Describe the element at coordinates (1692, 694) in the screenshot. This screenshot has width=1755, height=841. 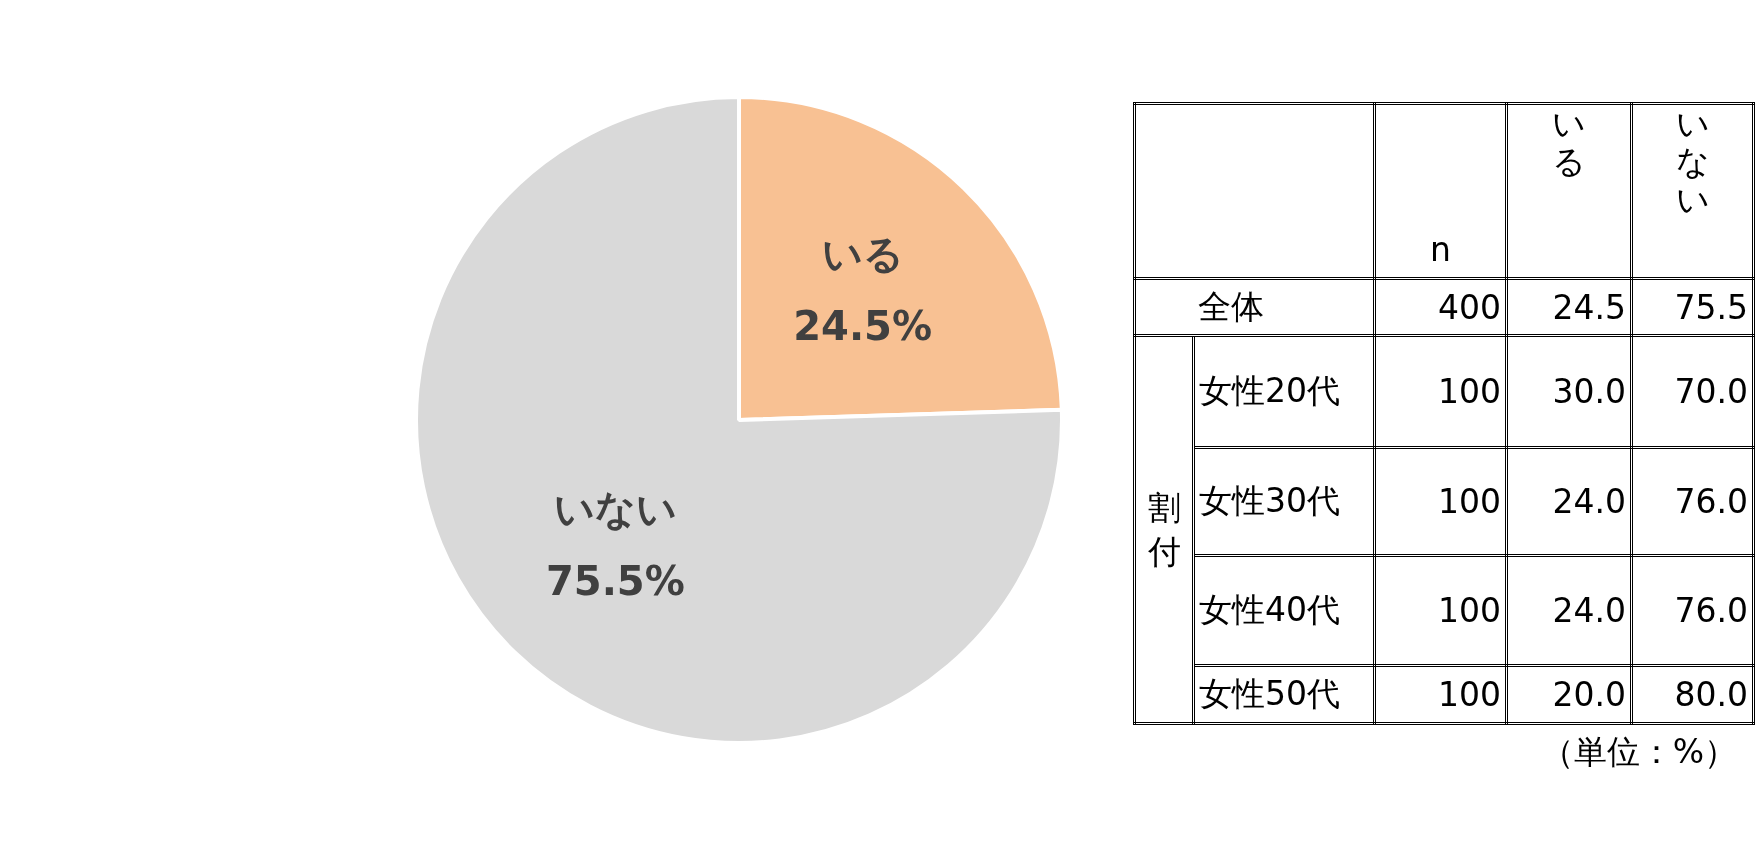
I see `data-label: 80.0` at that location.